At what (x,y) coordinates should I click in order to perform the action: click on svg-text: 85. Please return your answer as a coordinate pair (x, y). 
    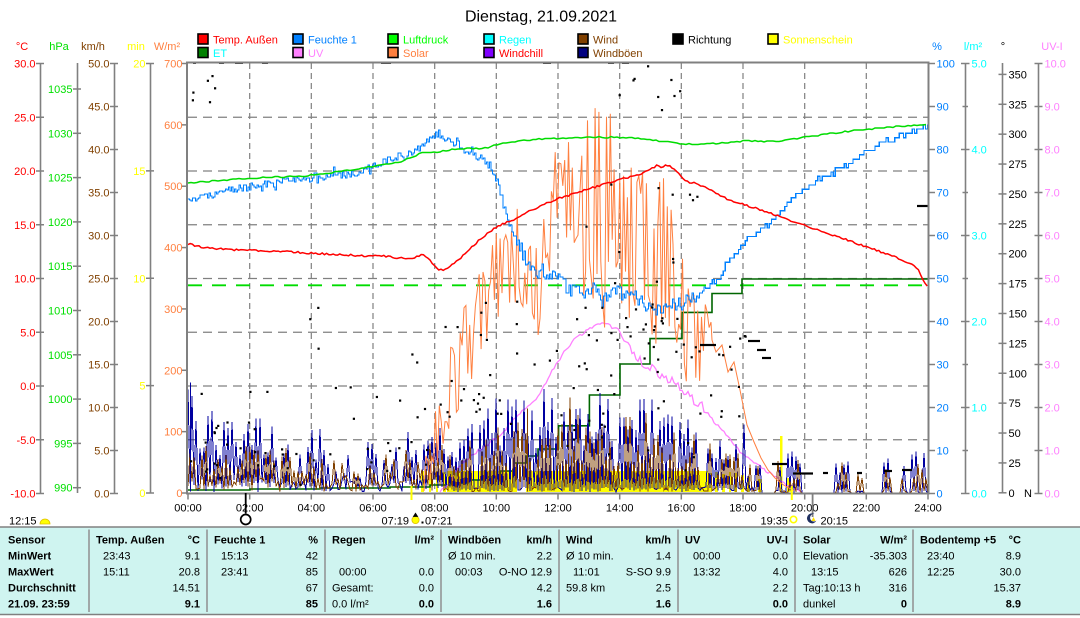
    Looking at the image, I should click on (312, 605).